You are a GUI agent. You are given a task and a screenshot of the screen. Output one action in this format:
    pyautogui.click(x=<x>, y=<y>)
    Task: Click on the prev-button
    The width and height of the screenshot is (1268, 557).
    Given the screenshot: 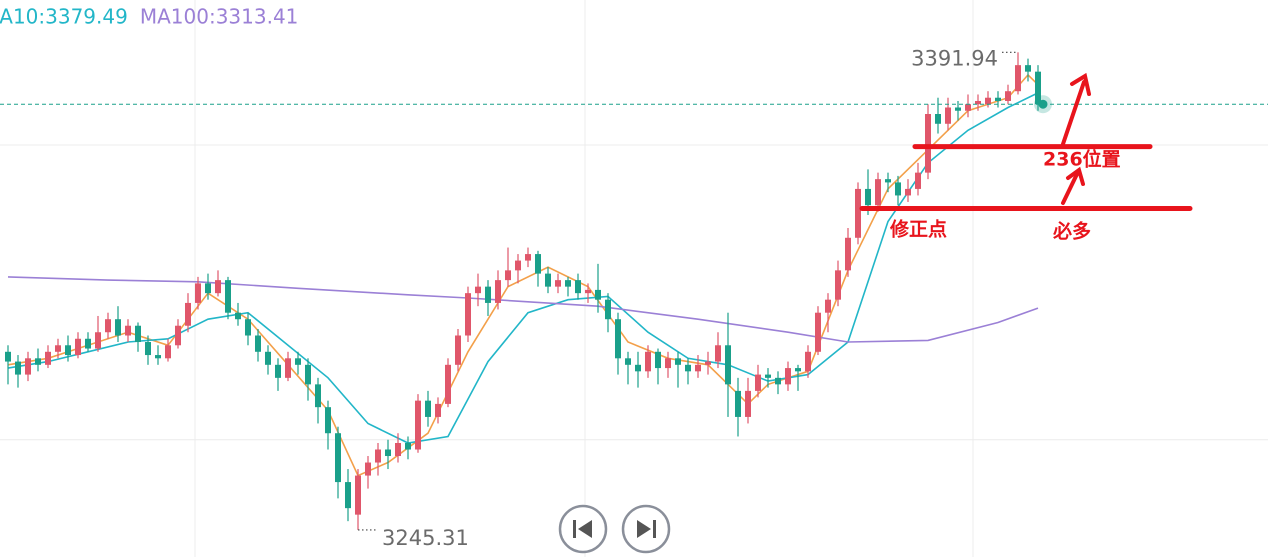 What is the action you would take?
    pyautogui.click(x=583, y=529)
    